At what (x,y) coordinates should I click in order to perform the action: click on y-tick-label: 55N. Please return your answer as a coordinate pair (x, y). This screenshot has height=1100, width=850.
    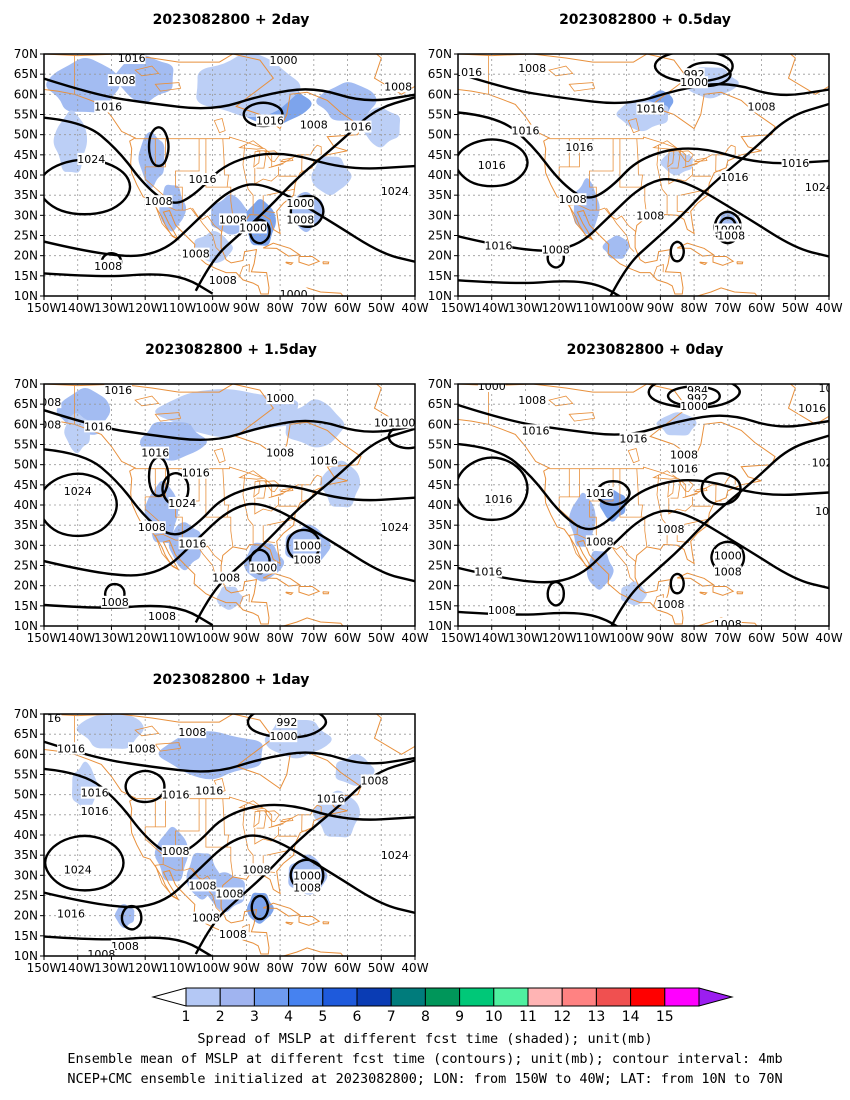
    Looking at the image, I should click on (26, 115).